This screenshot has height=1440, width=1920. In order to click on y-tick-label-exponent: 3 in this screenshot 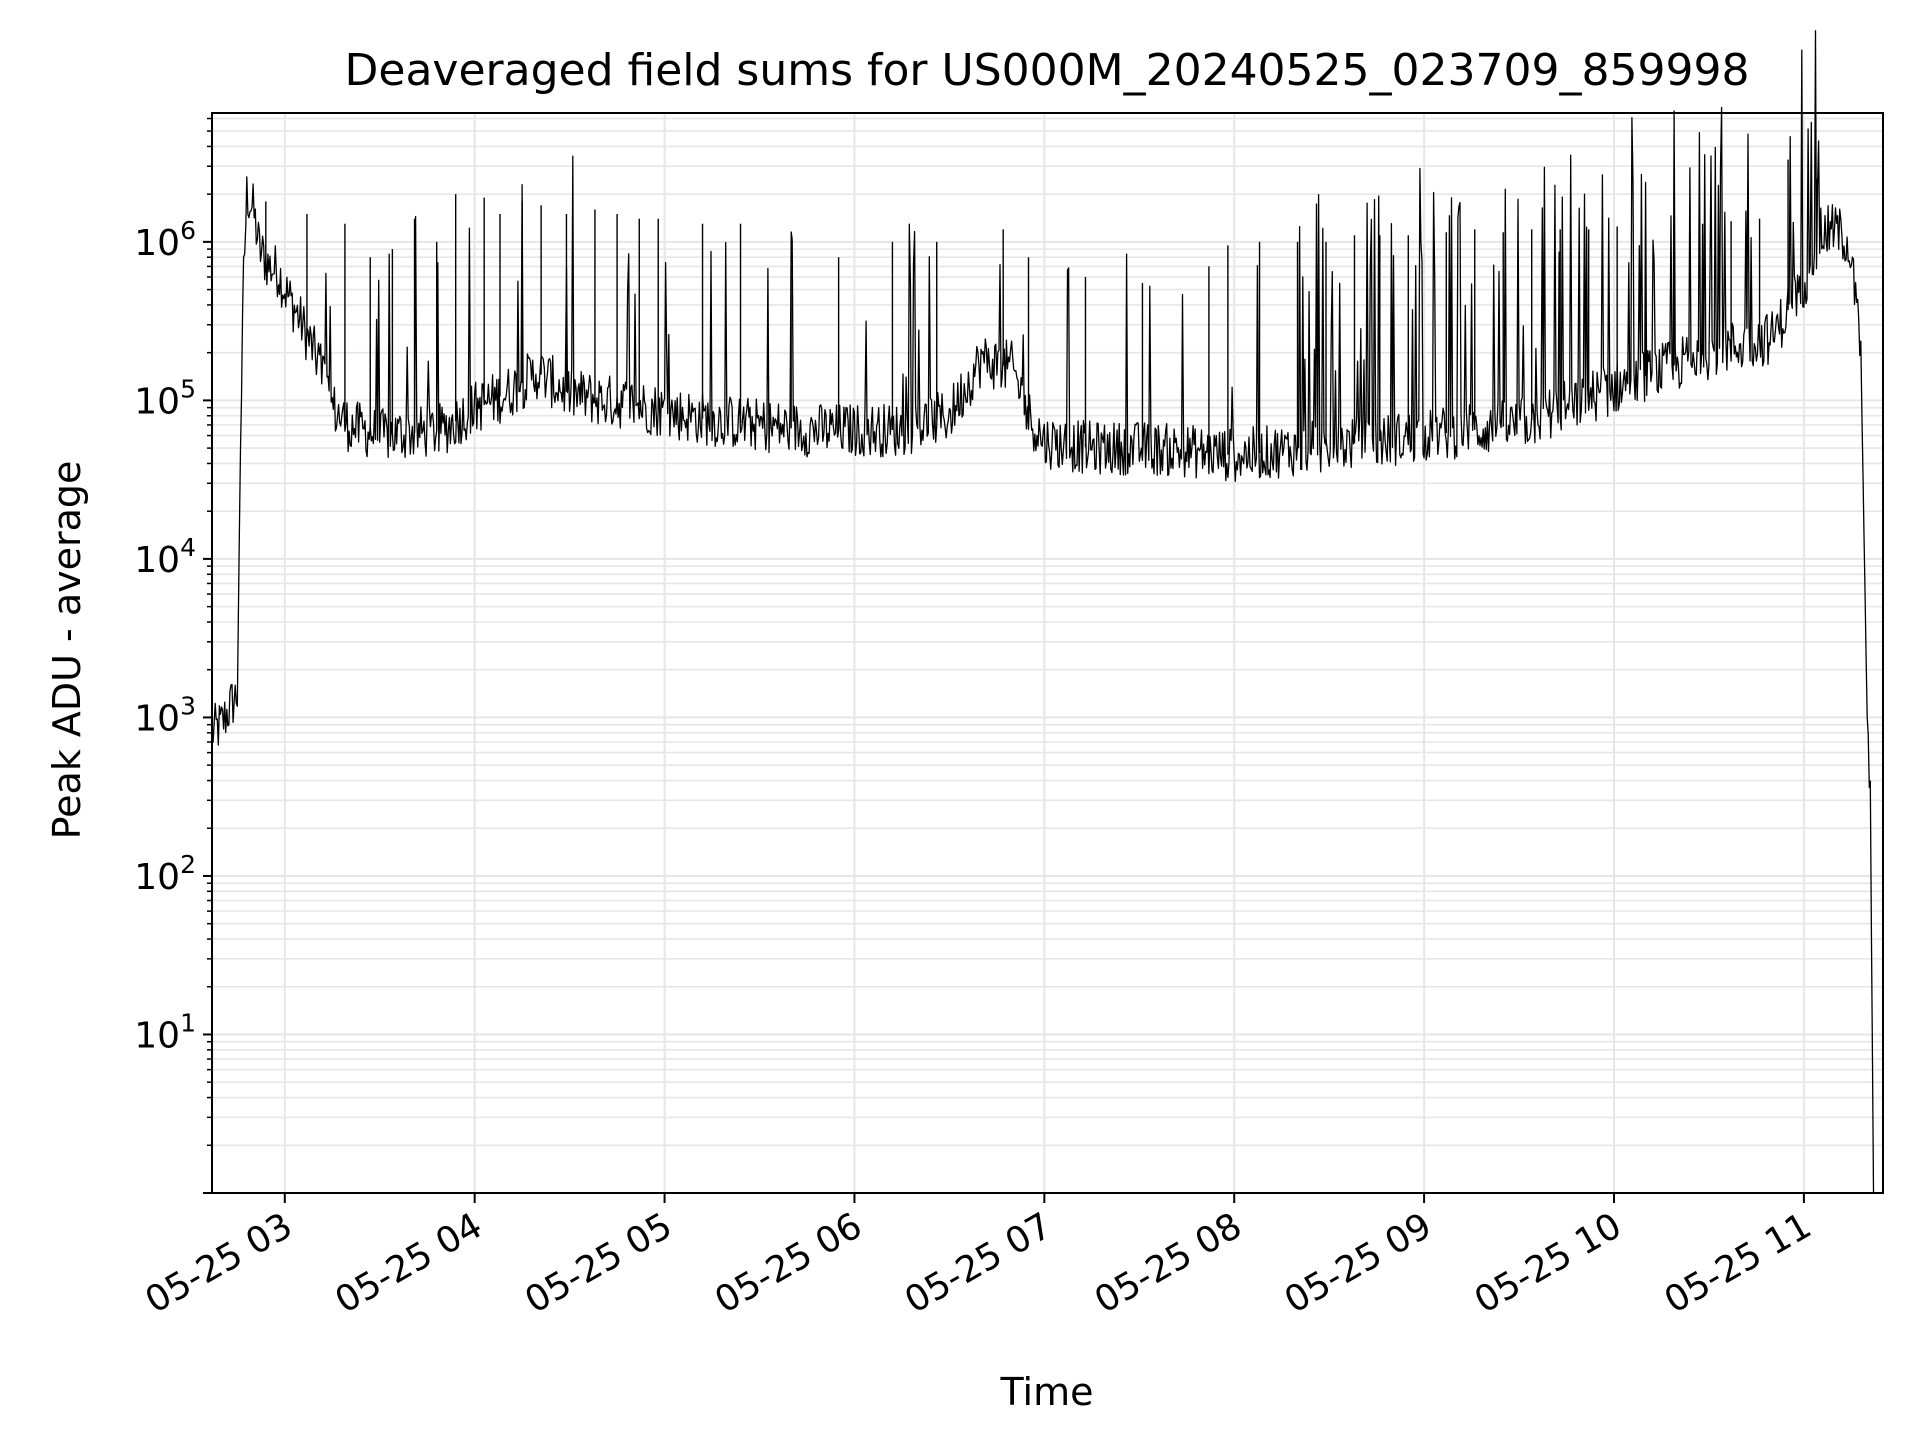, I will do `click(188, 705)`.